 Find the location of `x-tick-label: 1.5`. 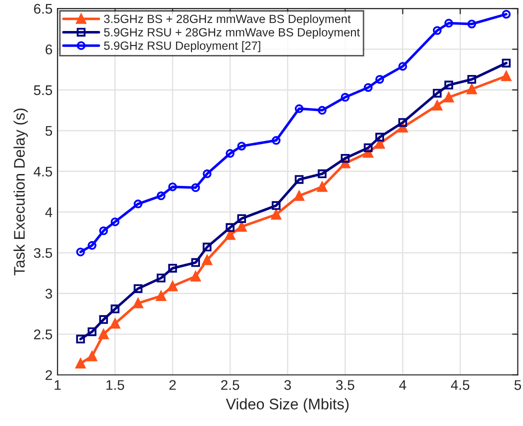

x-tick-label: 1.5 is located at coordinates (115, 385).